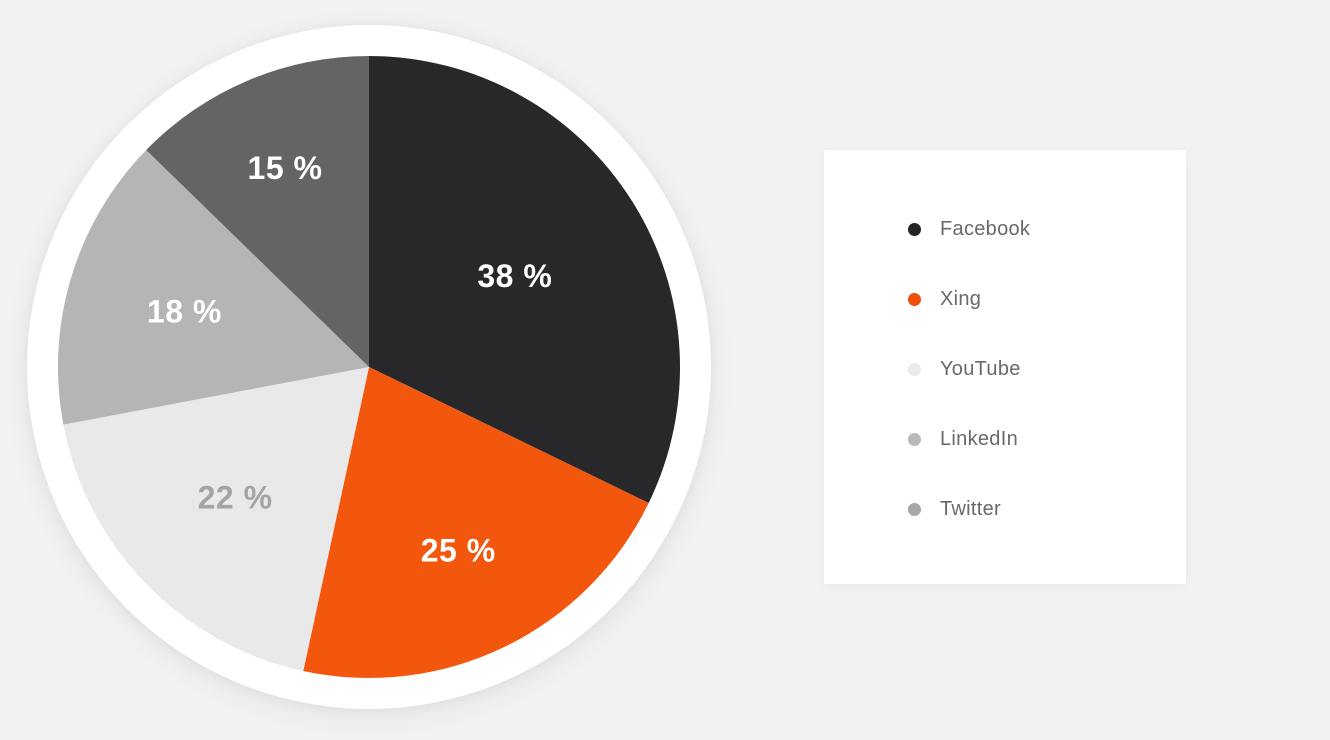 Image resolution: width=1330 pixels, height=740 pixels. Describe the element at coordinates (1005, 509) in the screenshot. I see `legend-item-twitter: Twitter` at that location.